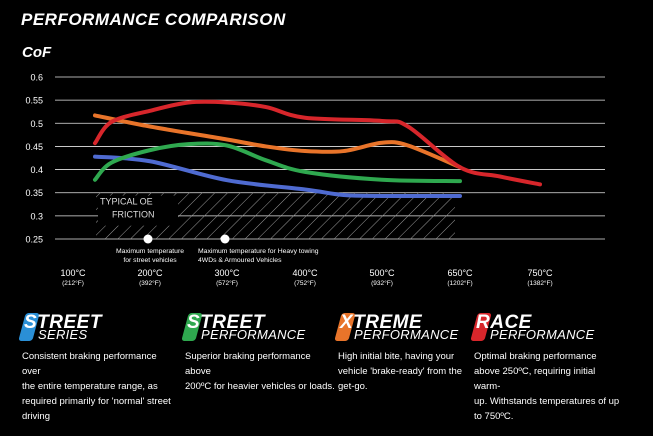 The image size is (653, 436). What do you see at coordinates (305, 273) in the screenshot?
I see `x-tick-label: 400°C` at bounding box center [305, 273].